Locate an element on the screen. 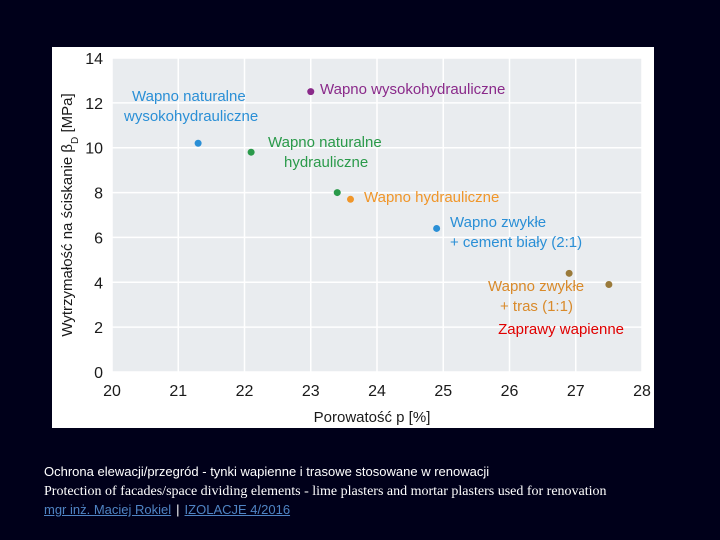 This screenshot has width=720, height=540. credits-line: mgr inż. Maciej Rokiel | IZOLACJE 4/2016 is located at coordinates (167, 509).